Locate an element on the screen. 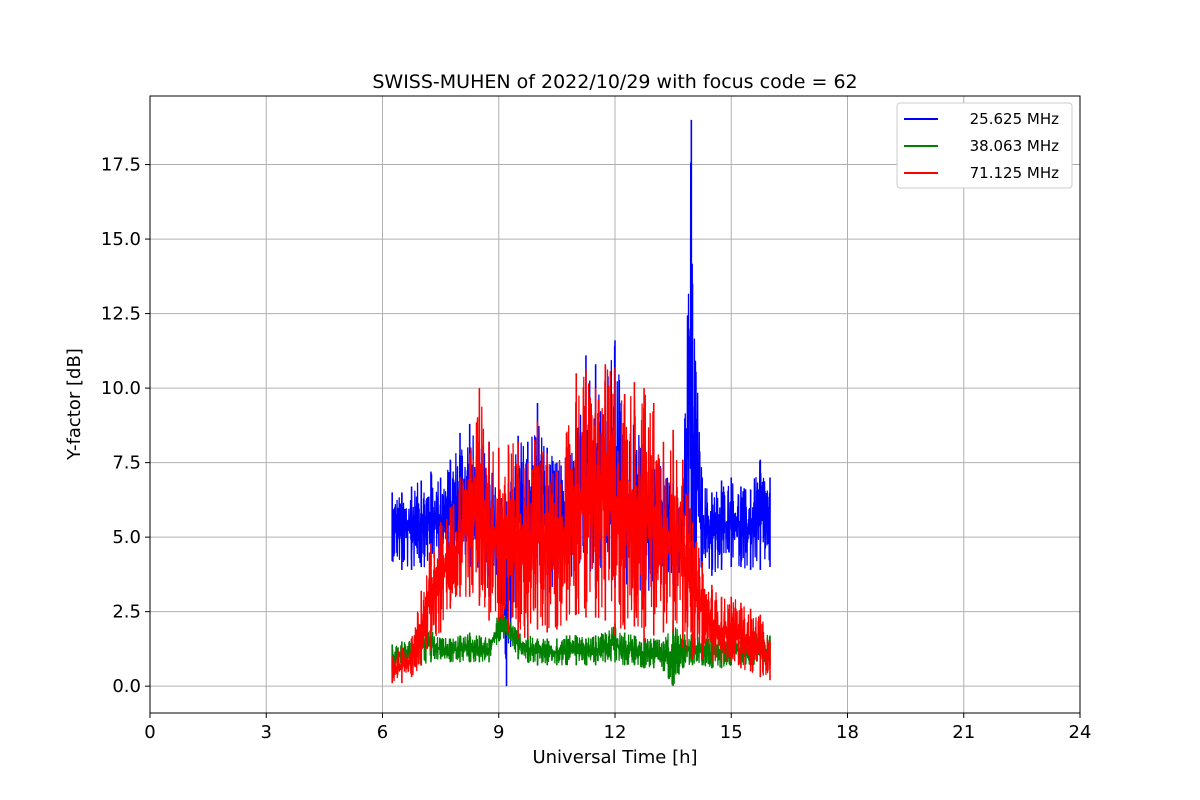  y-tick-label: 2.5 is located at coordinates (126, 612).